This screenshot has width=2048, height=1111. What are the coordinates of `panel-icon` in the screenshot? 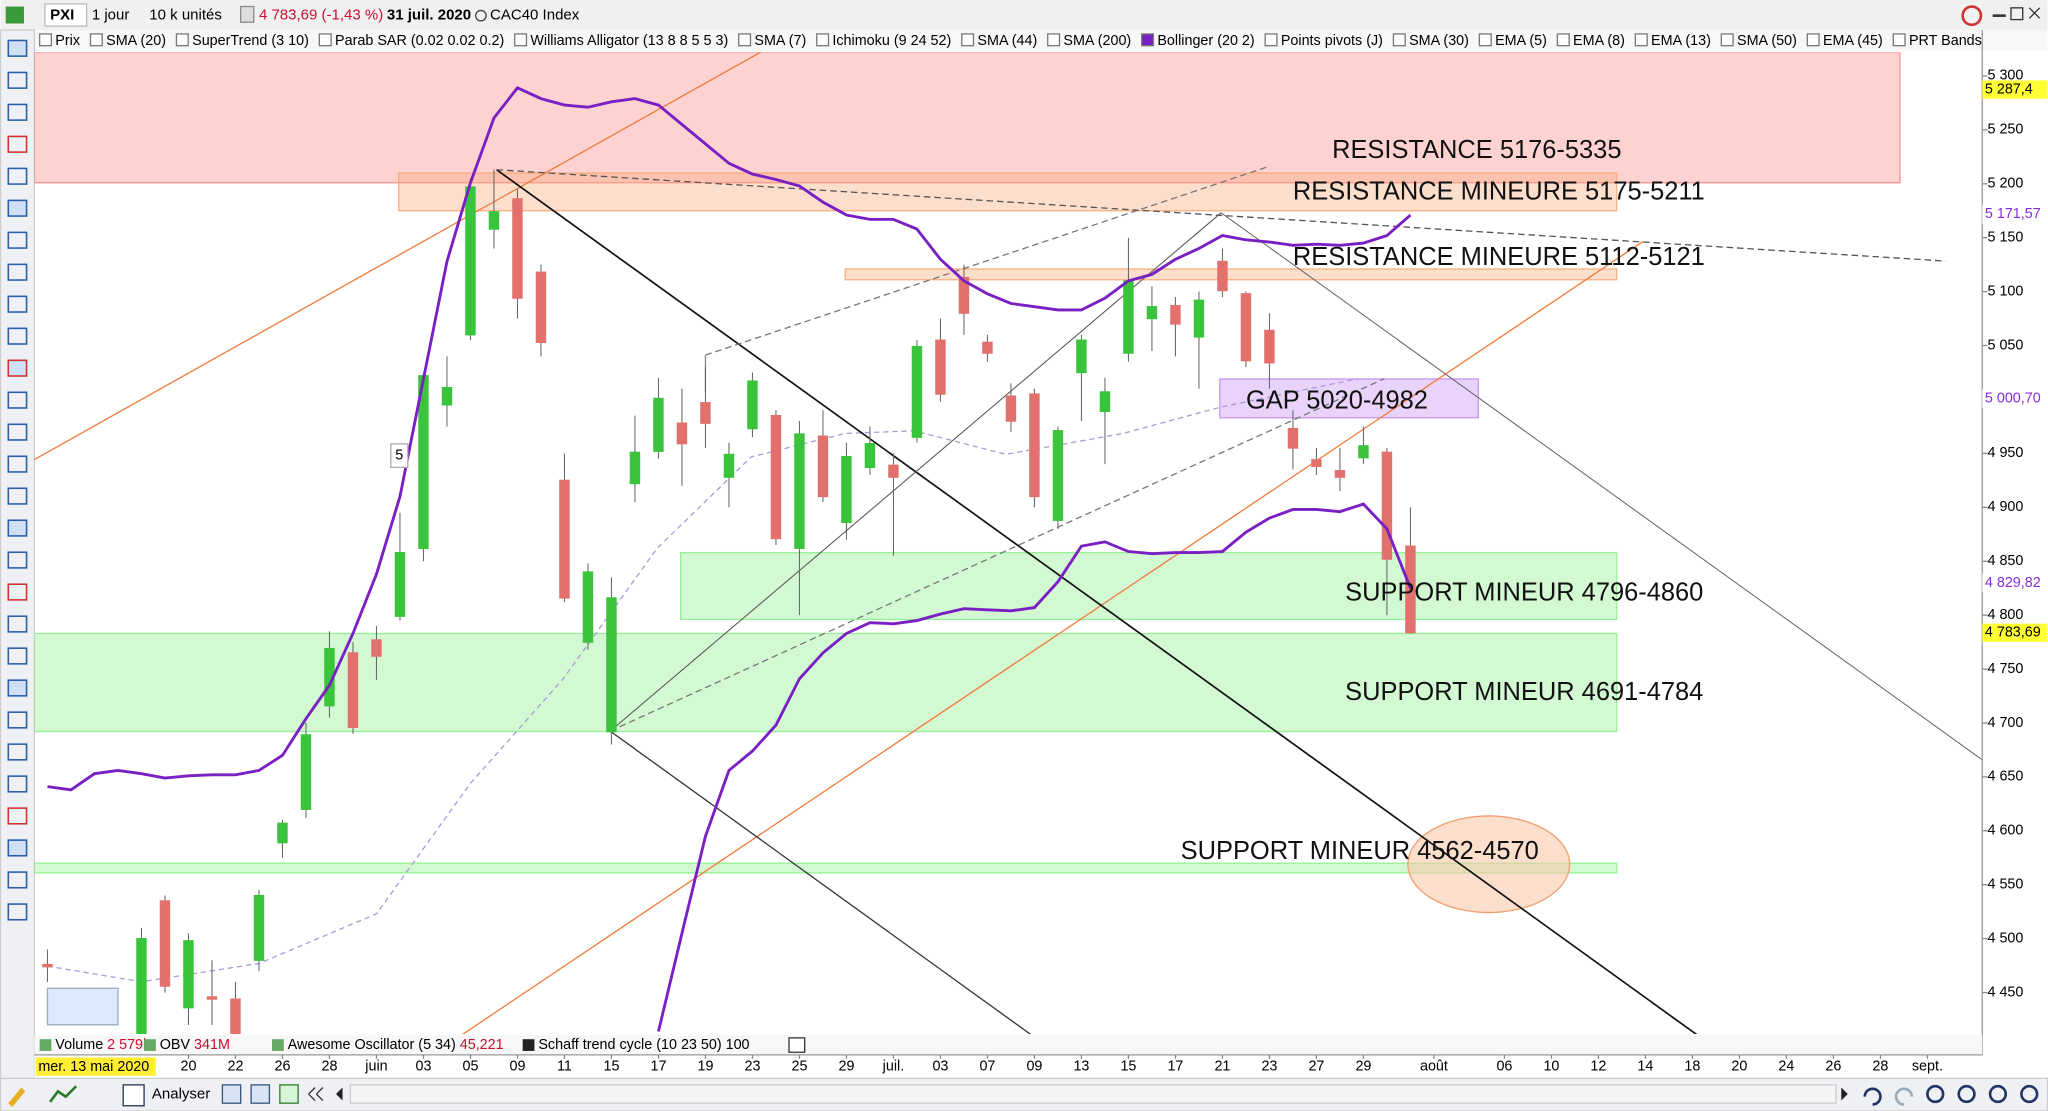 It's located at (797, 1045).